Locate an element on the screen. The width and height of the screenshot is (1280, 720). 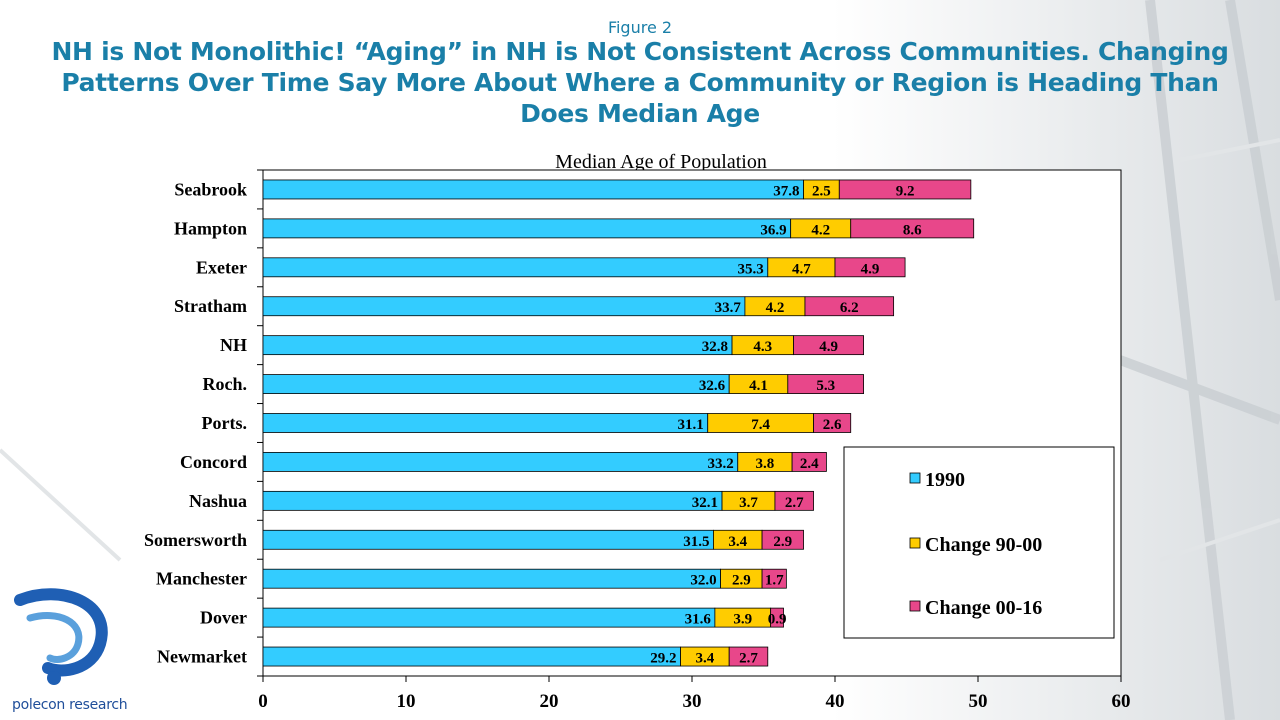
data-label: 6.2 is located at coordinates (849, 308).